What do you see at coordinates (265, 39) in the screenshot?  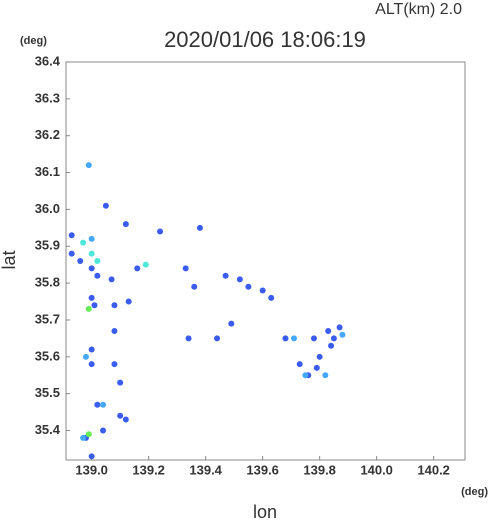 I see `chart-title: 2020/01/06 18:06:19` at bounding box center [265, 39].